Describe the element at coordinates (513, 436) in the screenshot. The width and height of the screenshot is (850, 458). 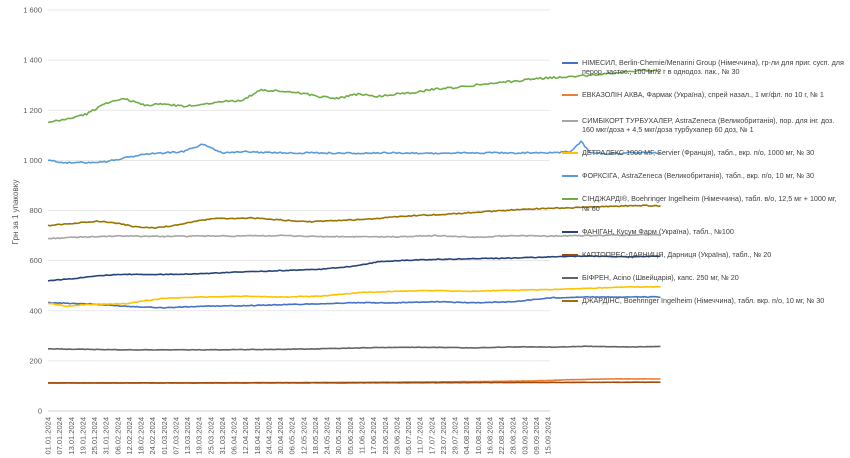
I see `x-tick-label: 28.08.2024` at that location.